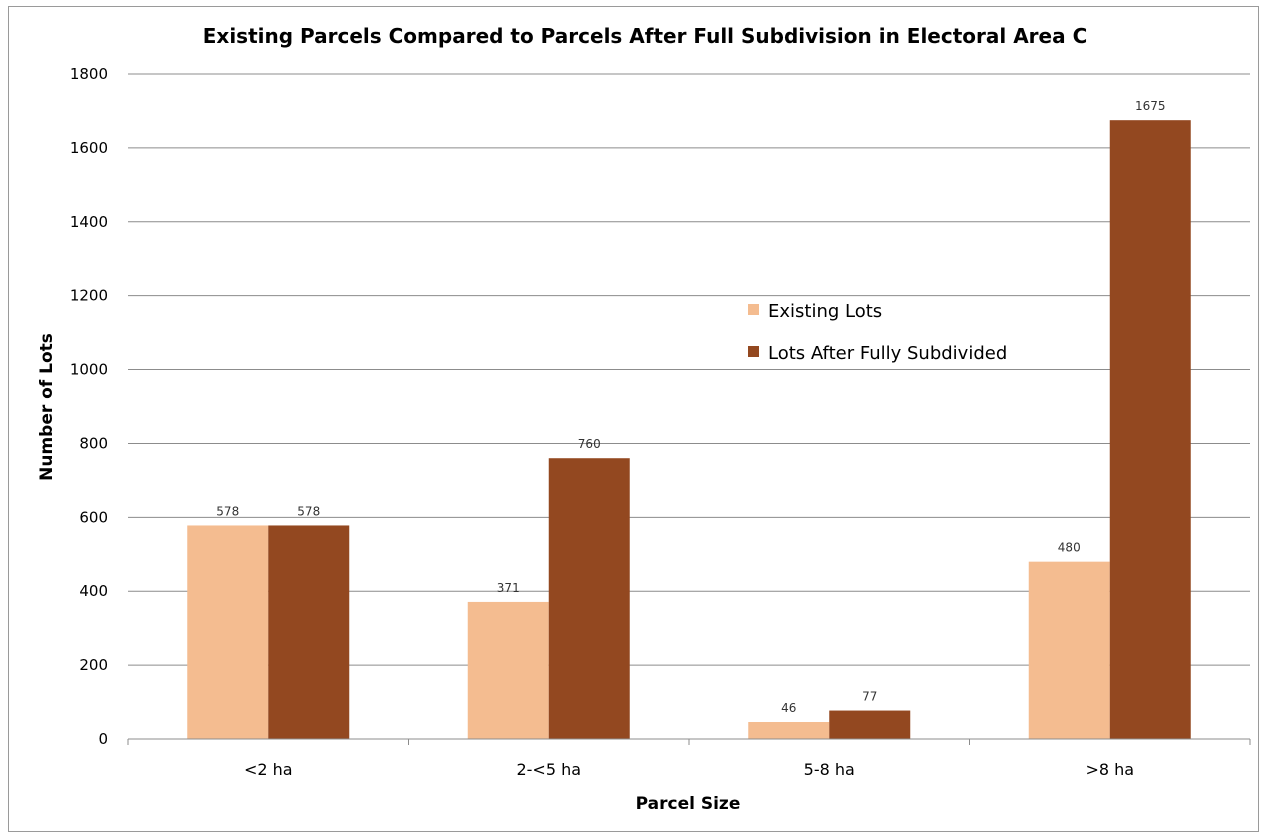  Describe the element at coordinates (268, 769) in the screenshot. I see `x-tick-label: <2 ha` at that location.